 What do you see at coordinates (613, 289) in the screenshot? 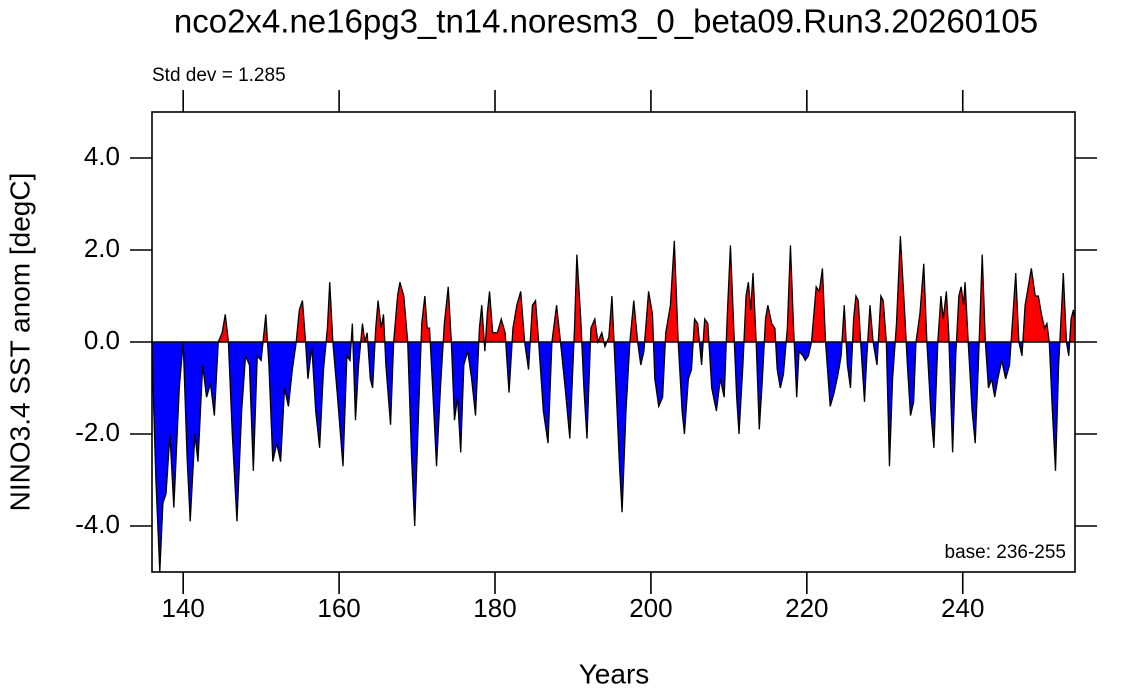
I see `positive-area` at bounding box center [613, 289].